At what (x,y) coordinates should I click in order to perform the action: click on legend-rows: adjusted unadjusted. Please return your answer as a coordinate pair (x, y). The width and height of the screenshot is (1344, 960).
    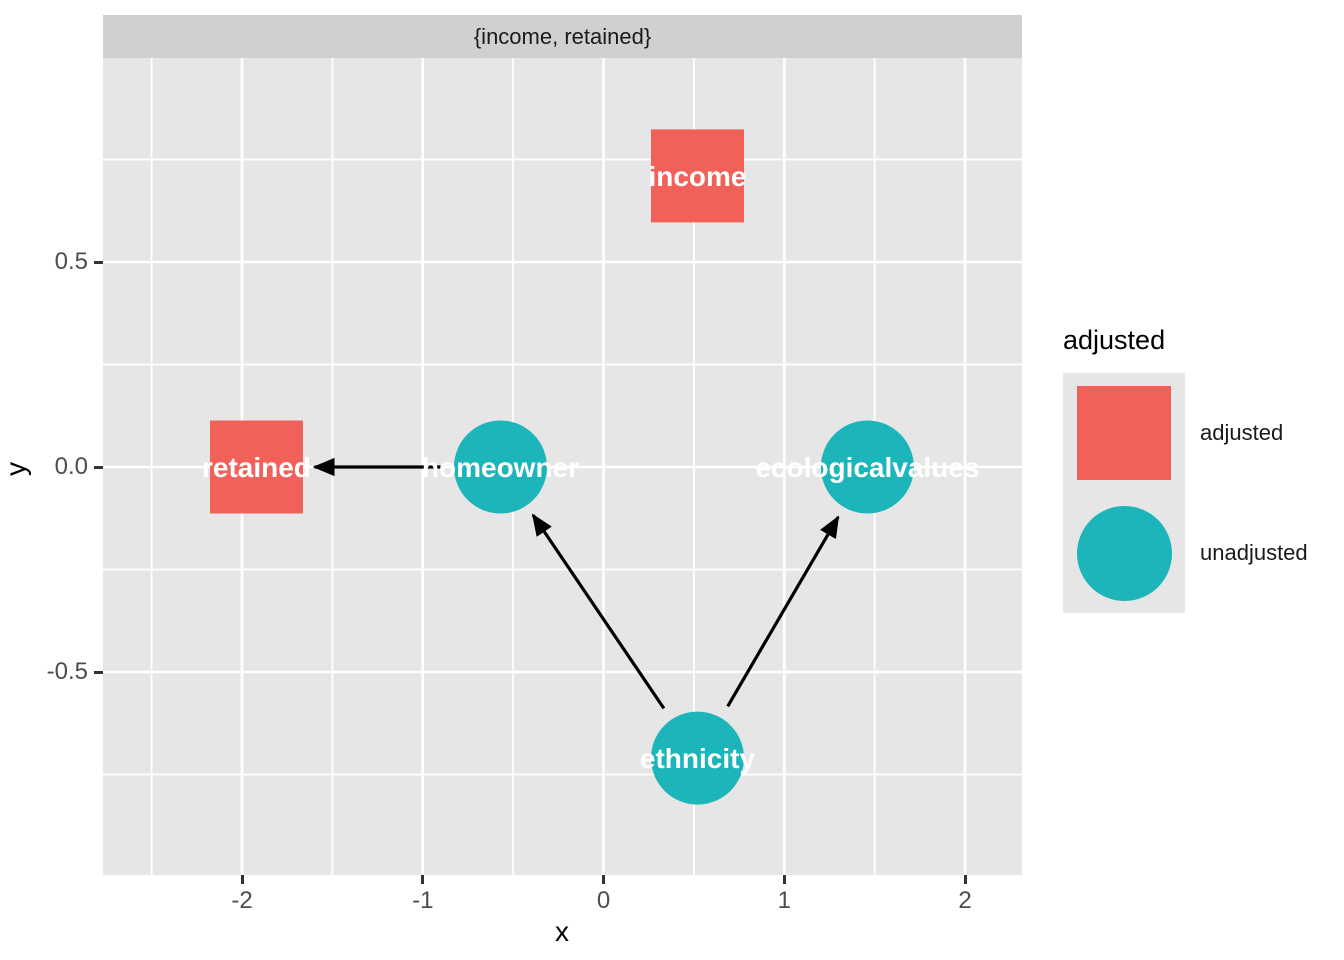
    Looking at the image, I should click on (1200, 493).